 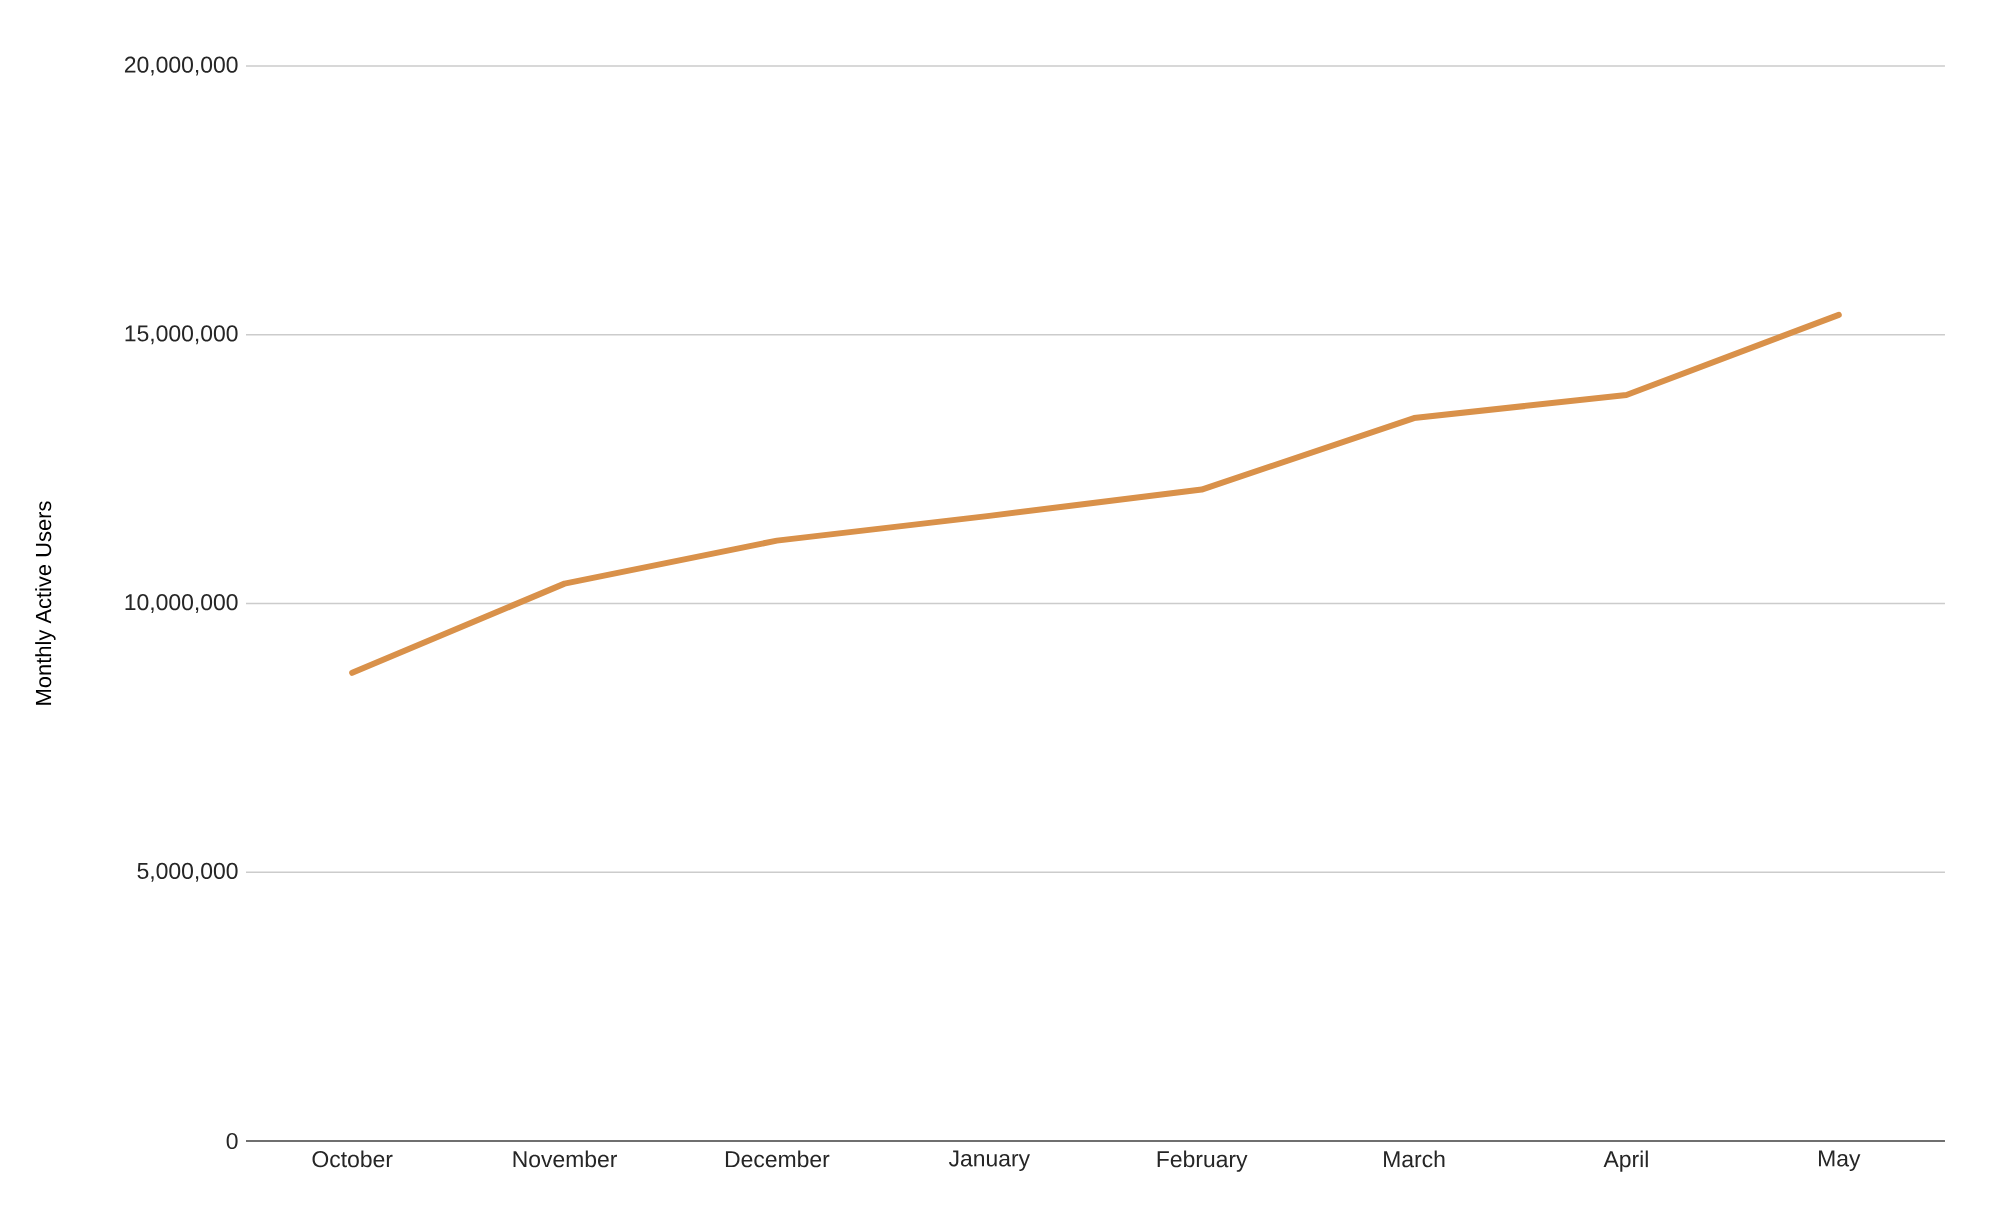 What do you see at coordinates (232, 1141) in the screenshot?
I see `y-tick-label: 0` at bounding box center [232, 1141].